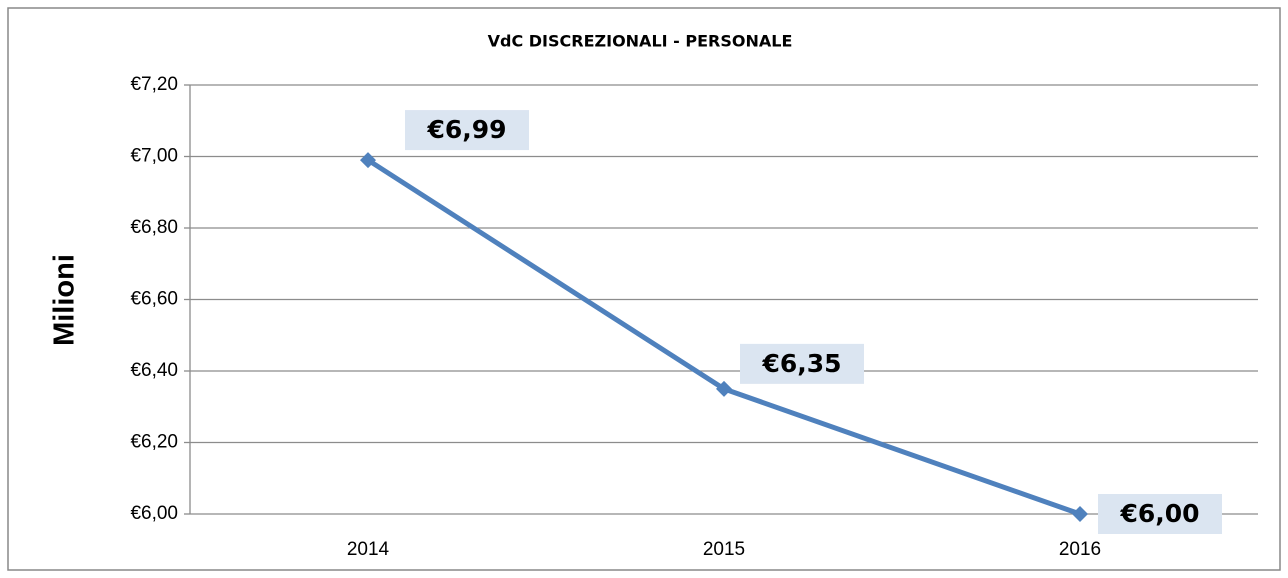 This screenshot has width=1288, height=578. Describe the element at coordinates (154, 84) in the screenshot. I see `y-tick-label: €7,20` at that location.